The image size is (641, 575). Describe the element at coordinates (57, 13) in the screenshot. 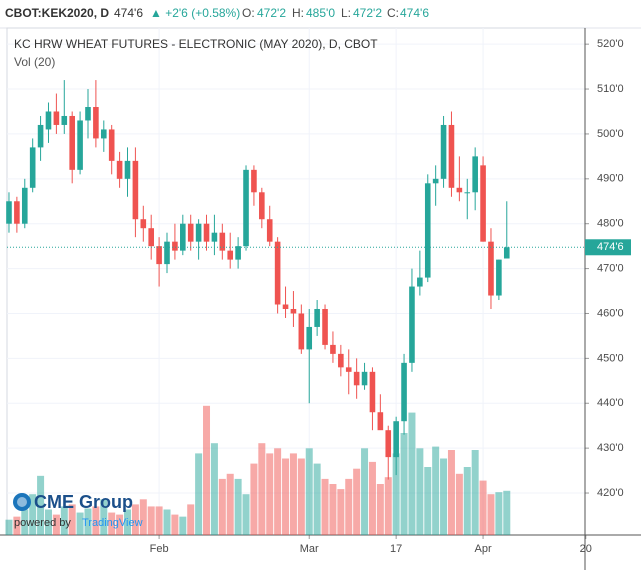

I see `symbol: CBOT:KEK2020, D` at that location.